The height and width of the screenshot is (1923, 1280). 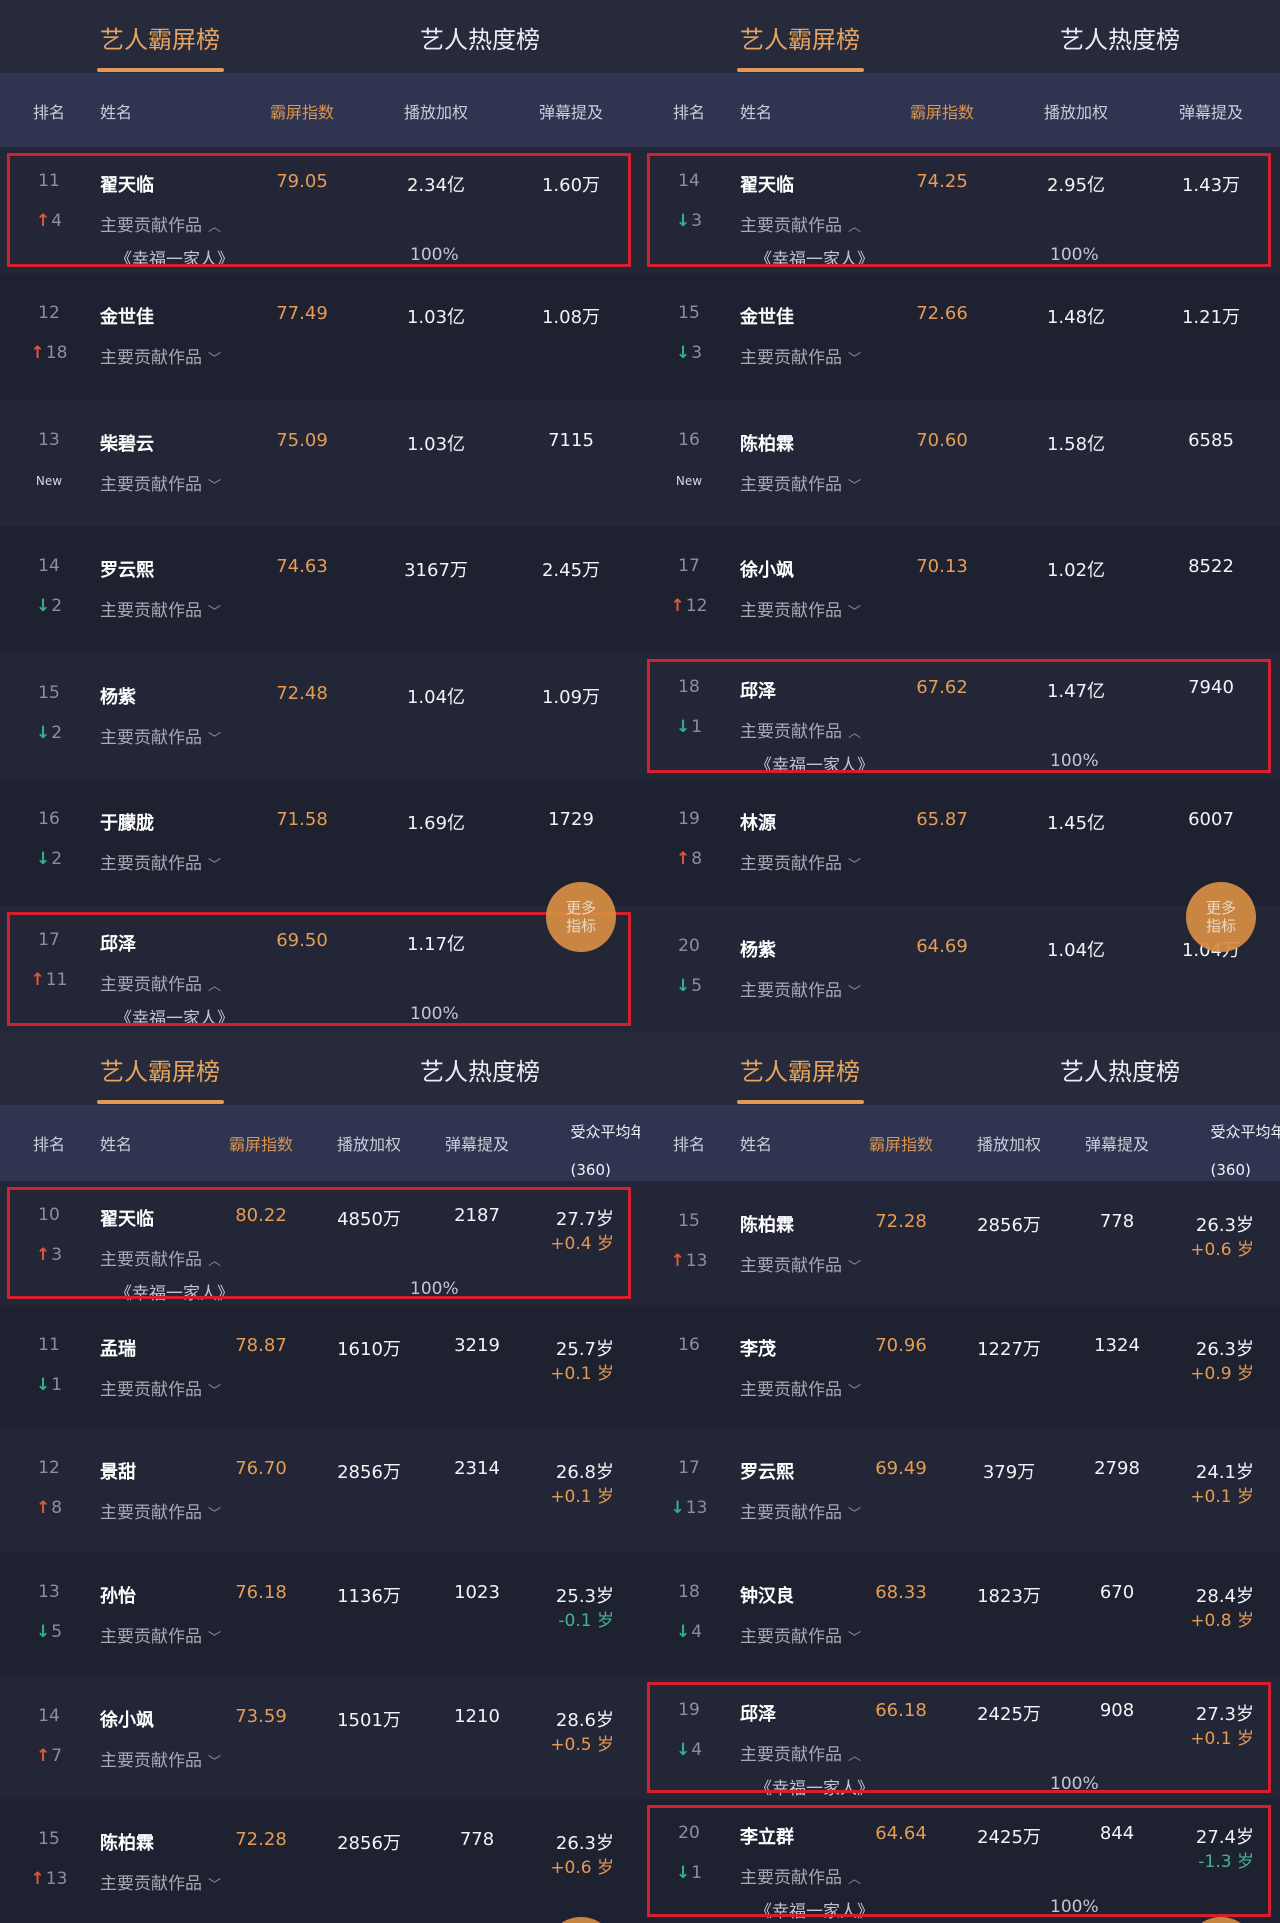 I want to click on table-row: 15 金世佳 72.66 1.48亿 1.21万 ↓3 主要贡献作品 ﹀, so click(x=960, y=336).